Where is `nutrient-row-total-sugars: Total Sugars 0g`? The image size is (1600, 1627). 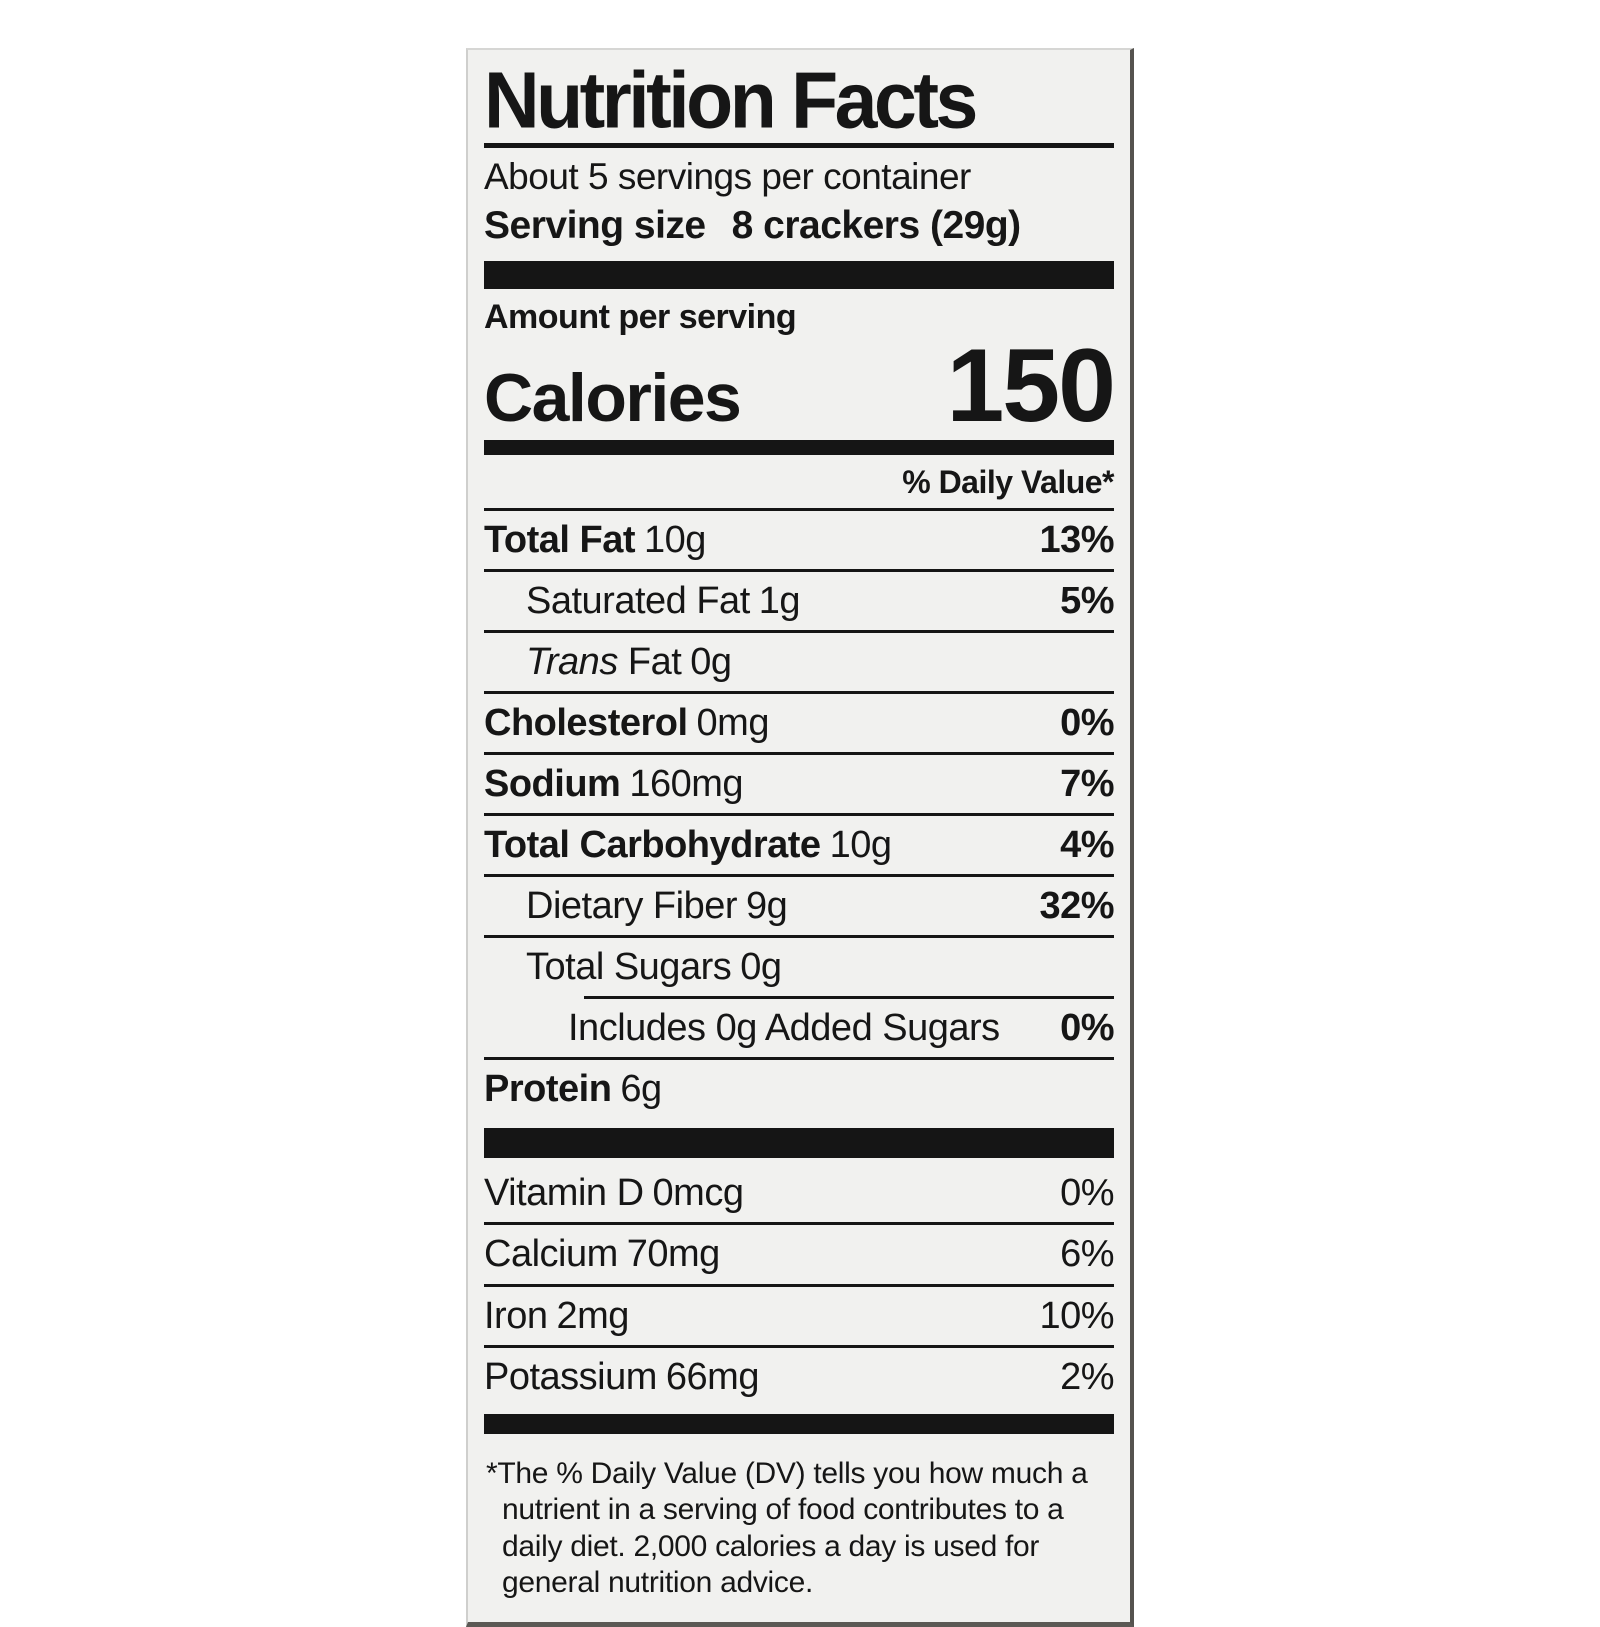
nutrient-row-total-sugars: Total Sugars 0g is located at coordinates (799, 967).